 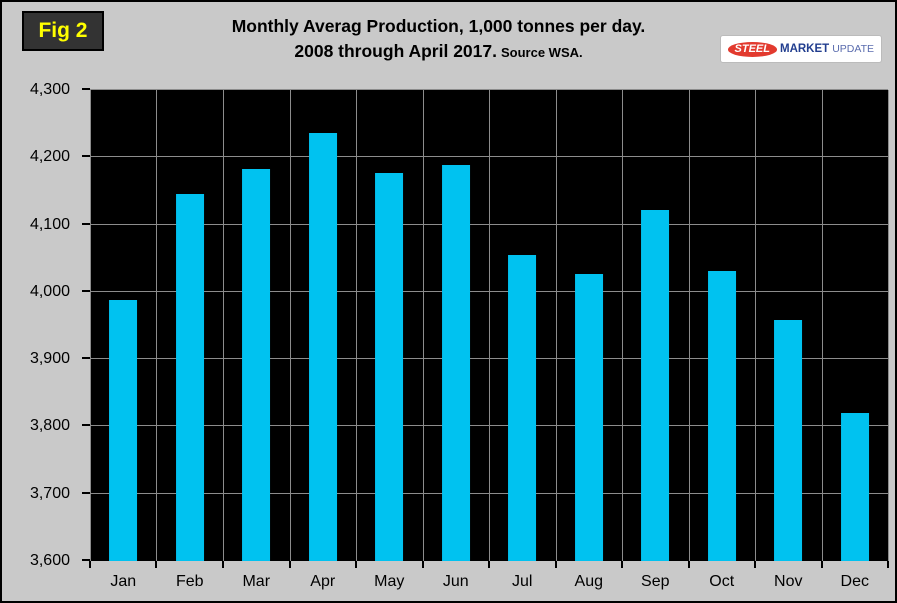 I want to click on horizontal-gridline, so click(x=489, y=89).